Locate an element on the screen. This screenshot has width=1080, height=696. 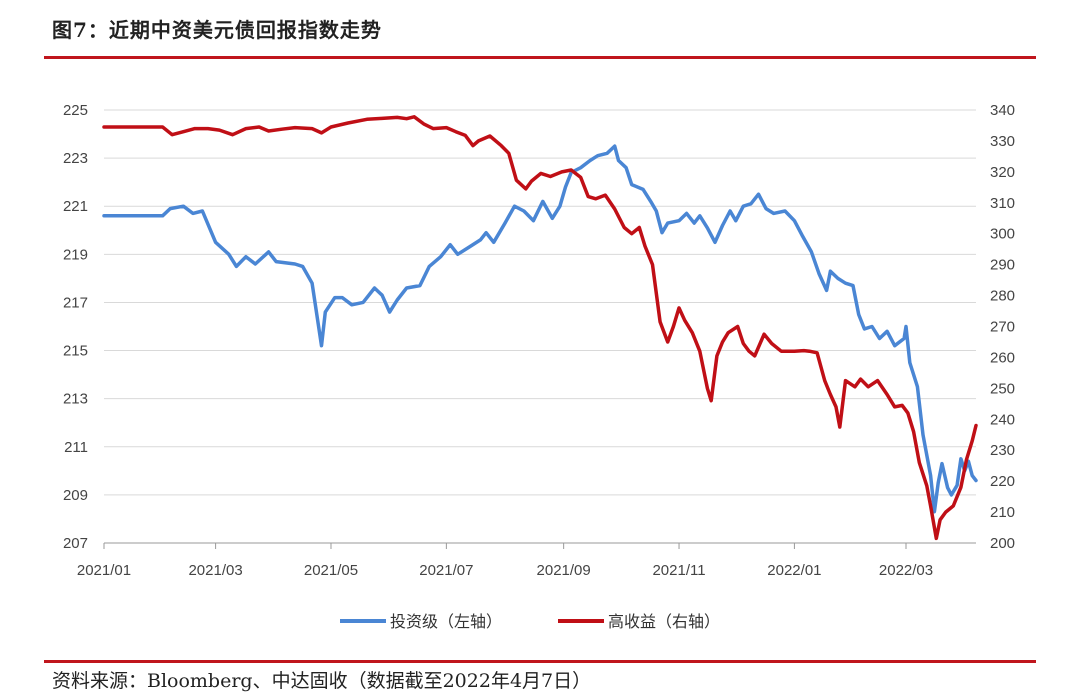
y-right-tick-label: 280 is located at coordinates (1002, 296).